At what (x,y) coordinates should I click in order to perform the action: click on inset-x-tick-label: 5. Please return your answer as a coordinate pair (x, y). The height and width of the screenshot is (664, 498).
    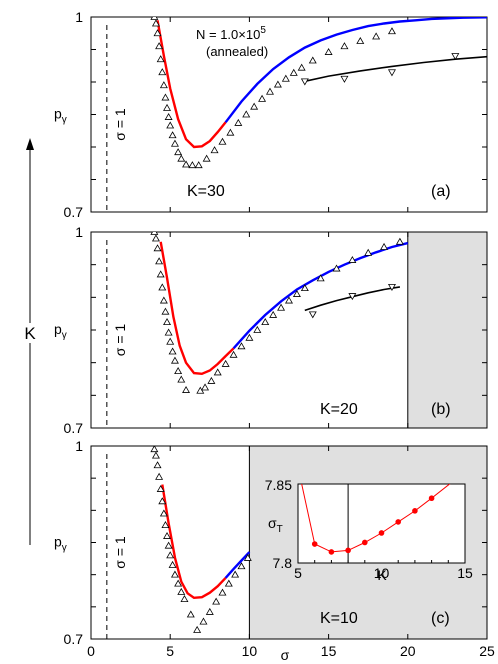
    Looking at the image, I should click on (298, 573).